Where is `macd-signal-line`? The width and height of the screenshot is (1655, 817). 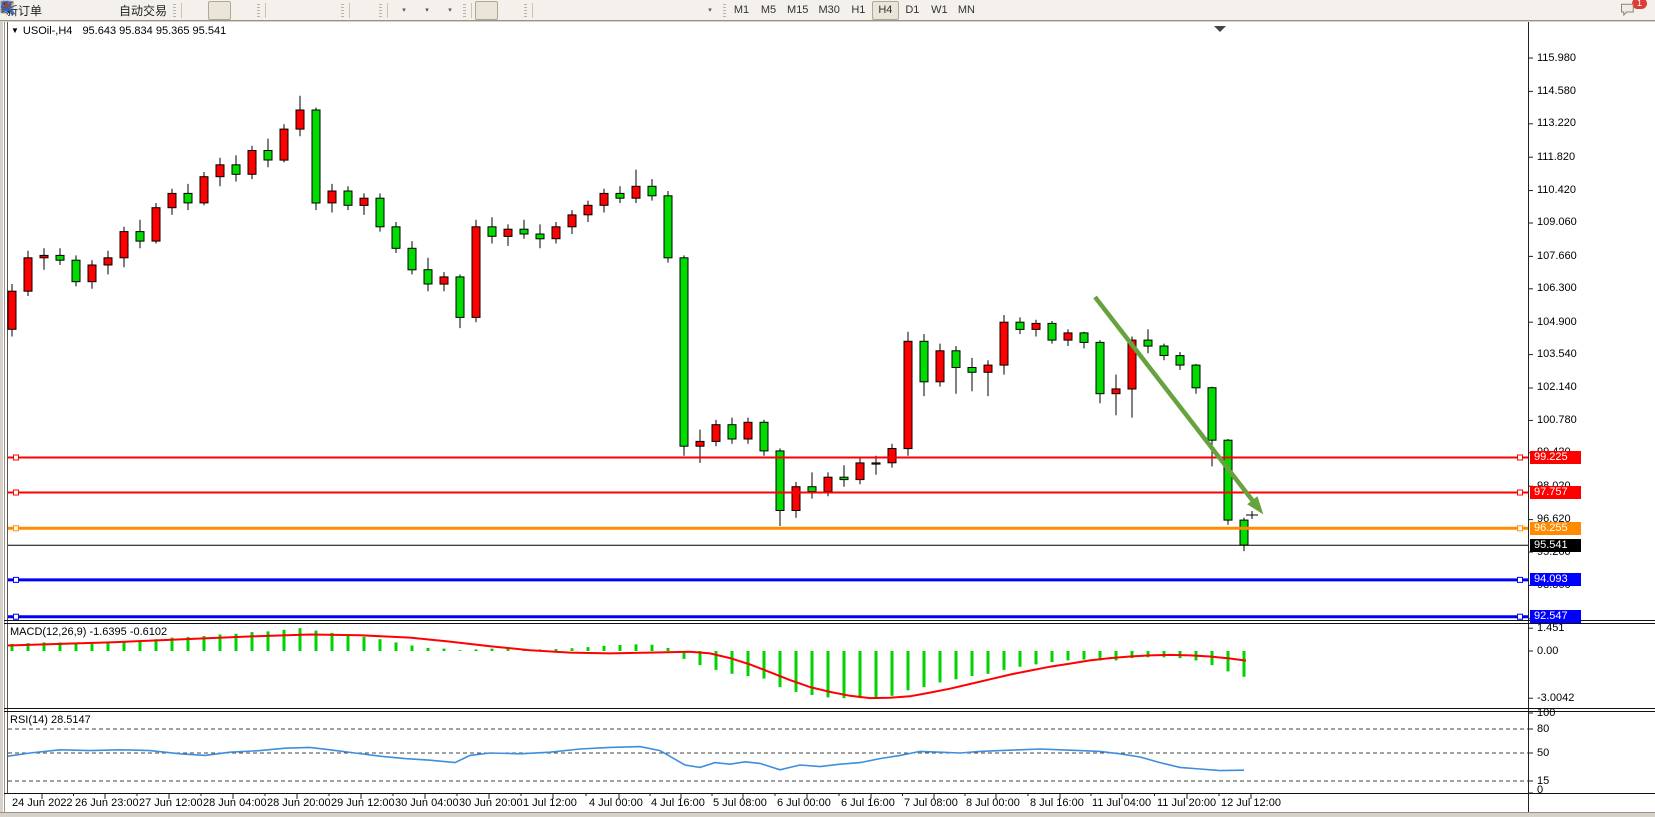 macd-signal-line is located at coordinates (627, 666).